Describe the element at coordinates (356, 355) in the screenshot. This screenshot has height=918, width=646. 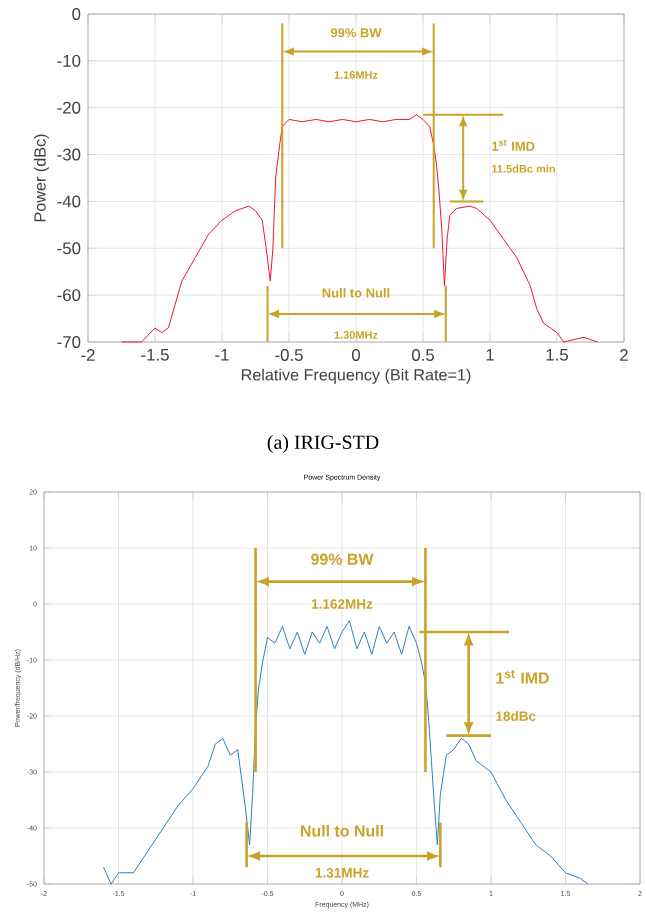
I see `x-tick-label: 0` at that location.